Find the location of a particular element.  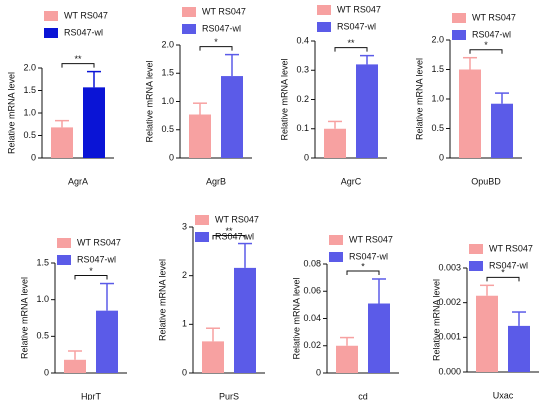

y-tick-label: 0.003 is located at coordinates (449, 267).